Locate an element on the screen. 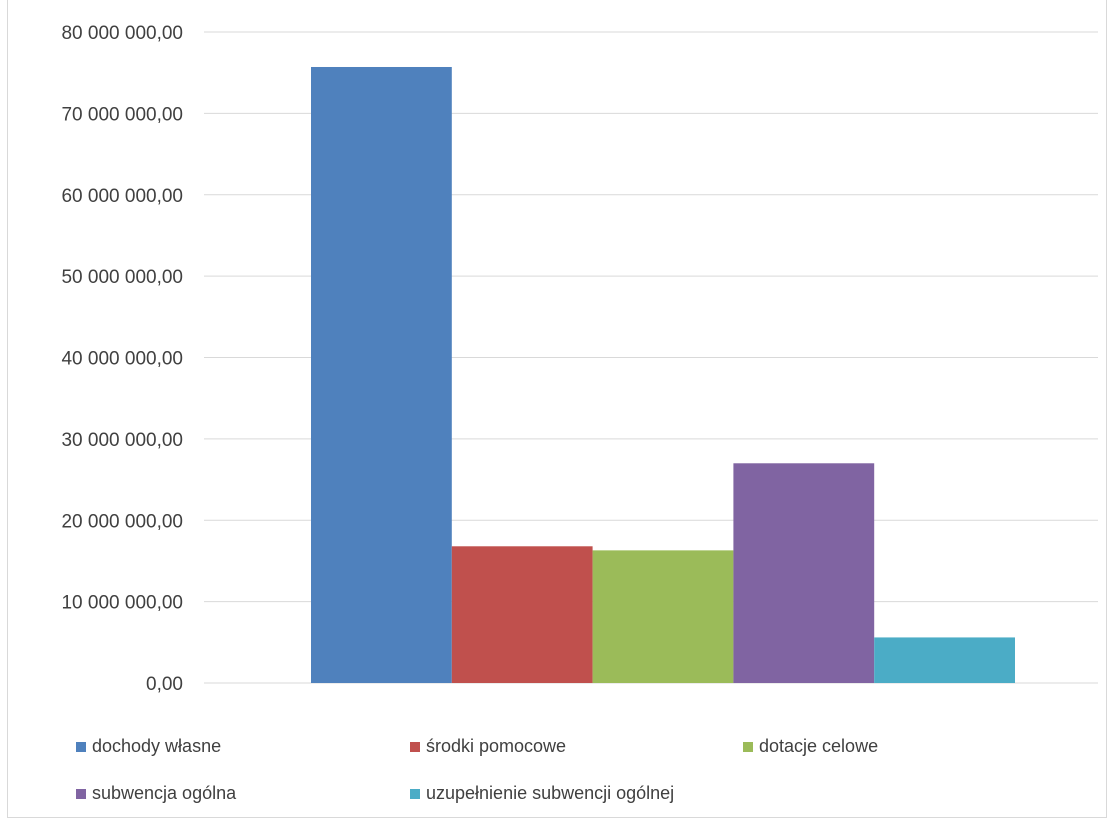  legend-label: uzupełnienie subwencji ogólnej is located at coordinates (550, 793).